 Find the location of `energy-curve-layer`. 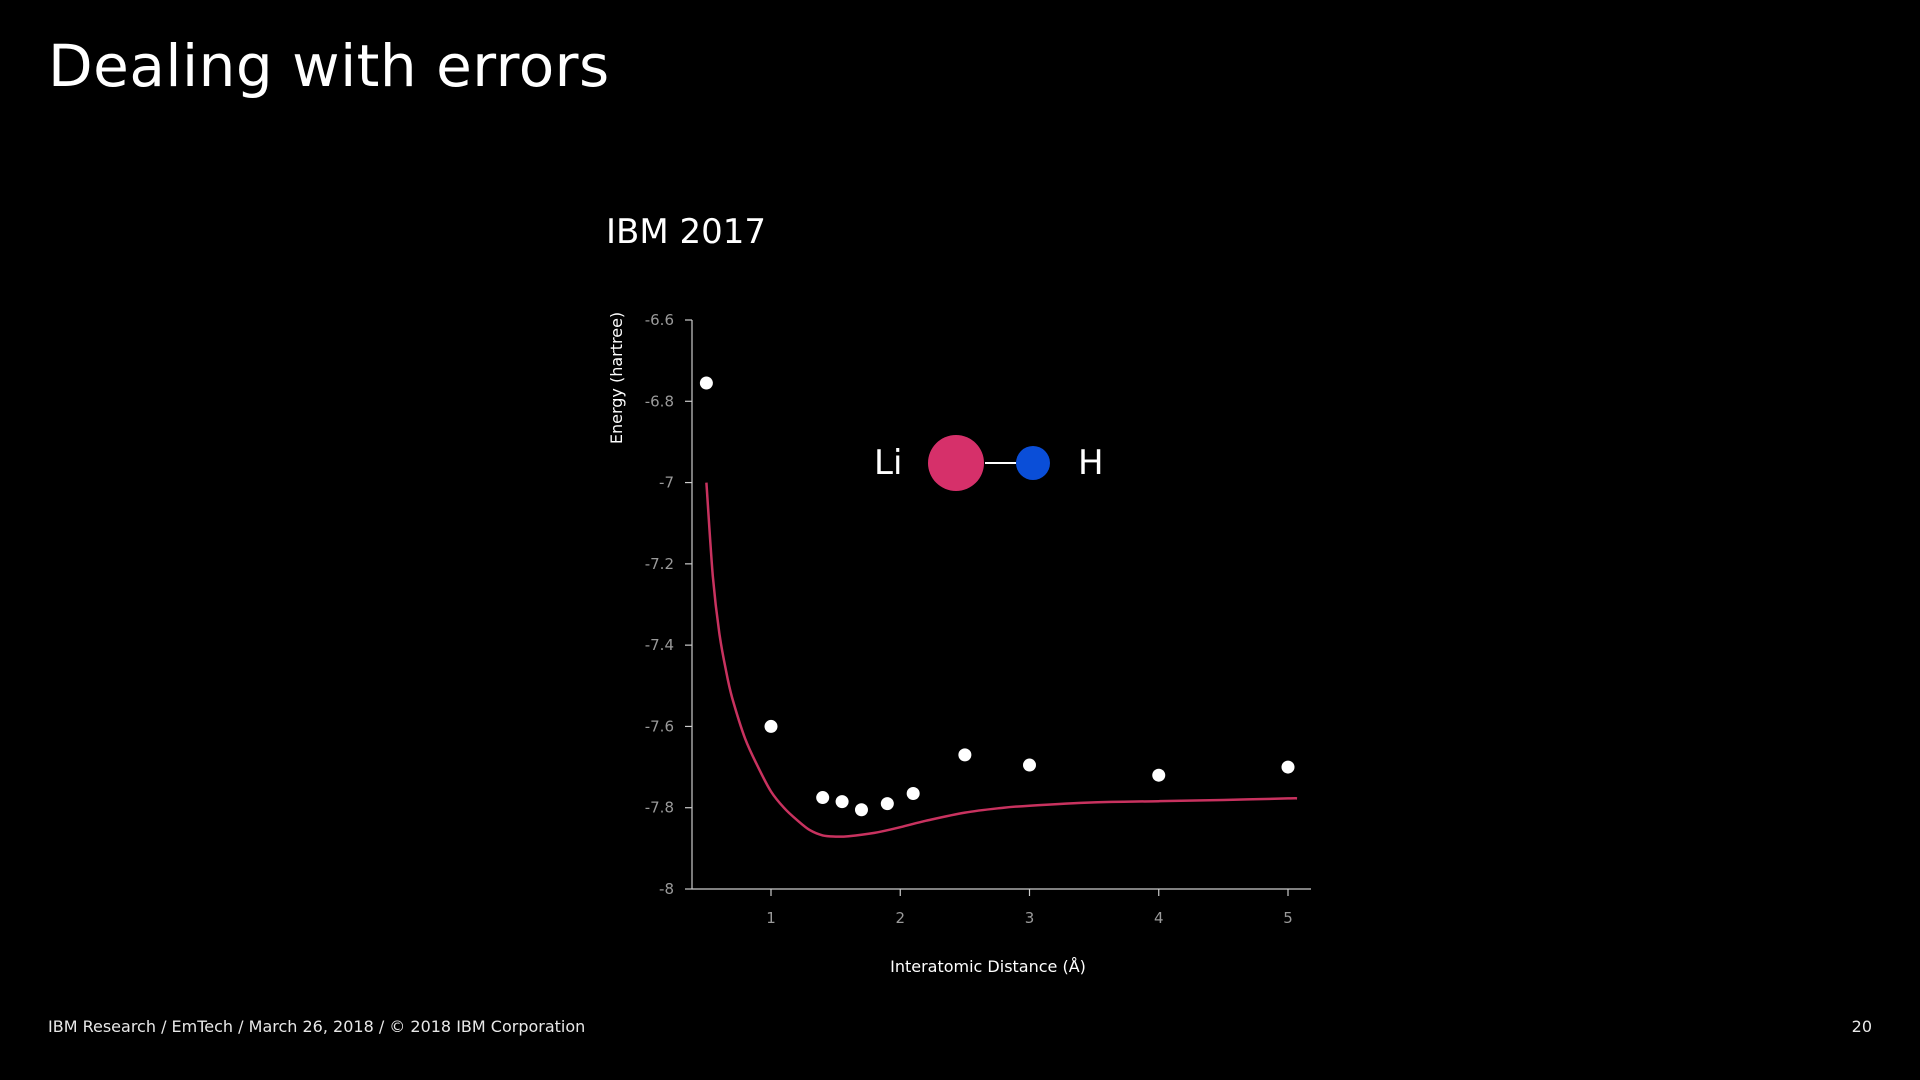

energy-curve-layer is located at coordinates (1001, 660).